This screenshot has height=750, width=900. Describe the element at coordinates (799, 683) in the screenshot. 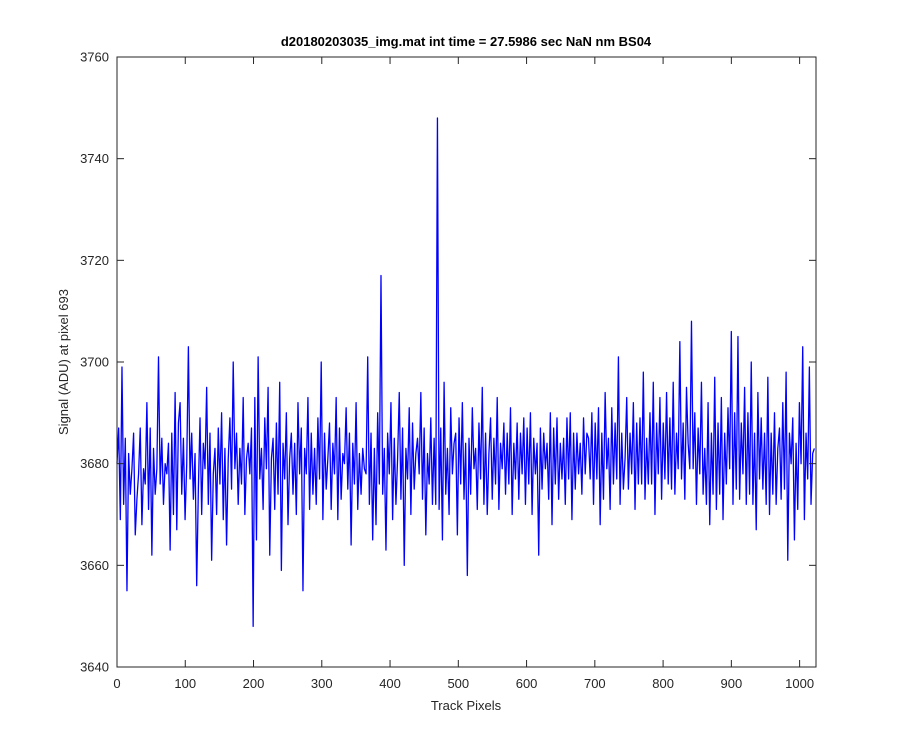

I see `x-tick-label: 1000` at that location.